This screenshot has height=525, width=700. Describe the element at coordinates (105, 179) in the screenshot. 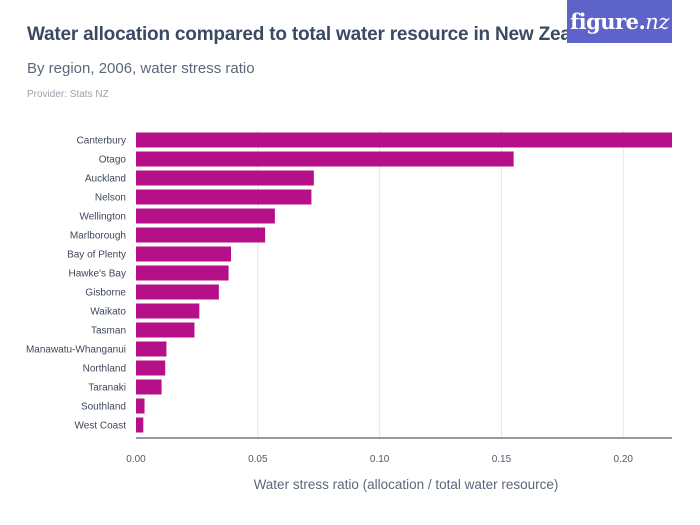

I see `category-label: Auckland` at that location.